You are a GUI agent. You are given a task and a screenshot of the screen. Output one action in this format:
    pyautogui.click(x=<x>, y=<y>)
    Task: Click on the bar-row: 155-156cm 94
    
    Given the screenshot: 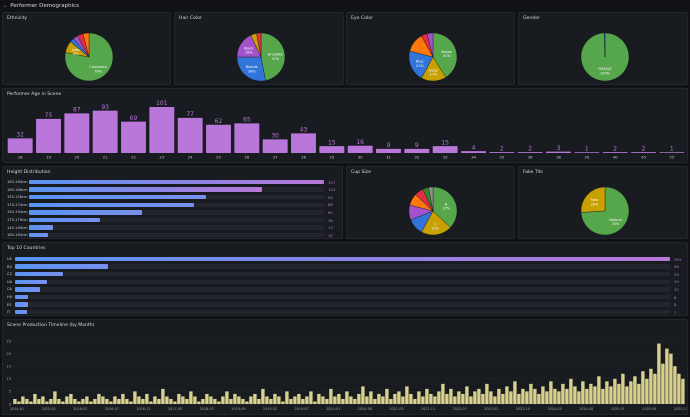 What is the action you would take?
    pyautogui.click(x=170, y=197)
    